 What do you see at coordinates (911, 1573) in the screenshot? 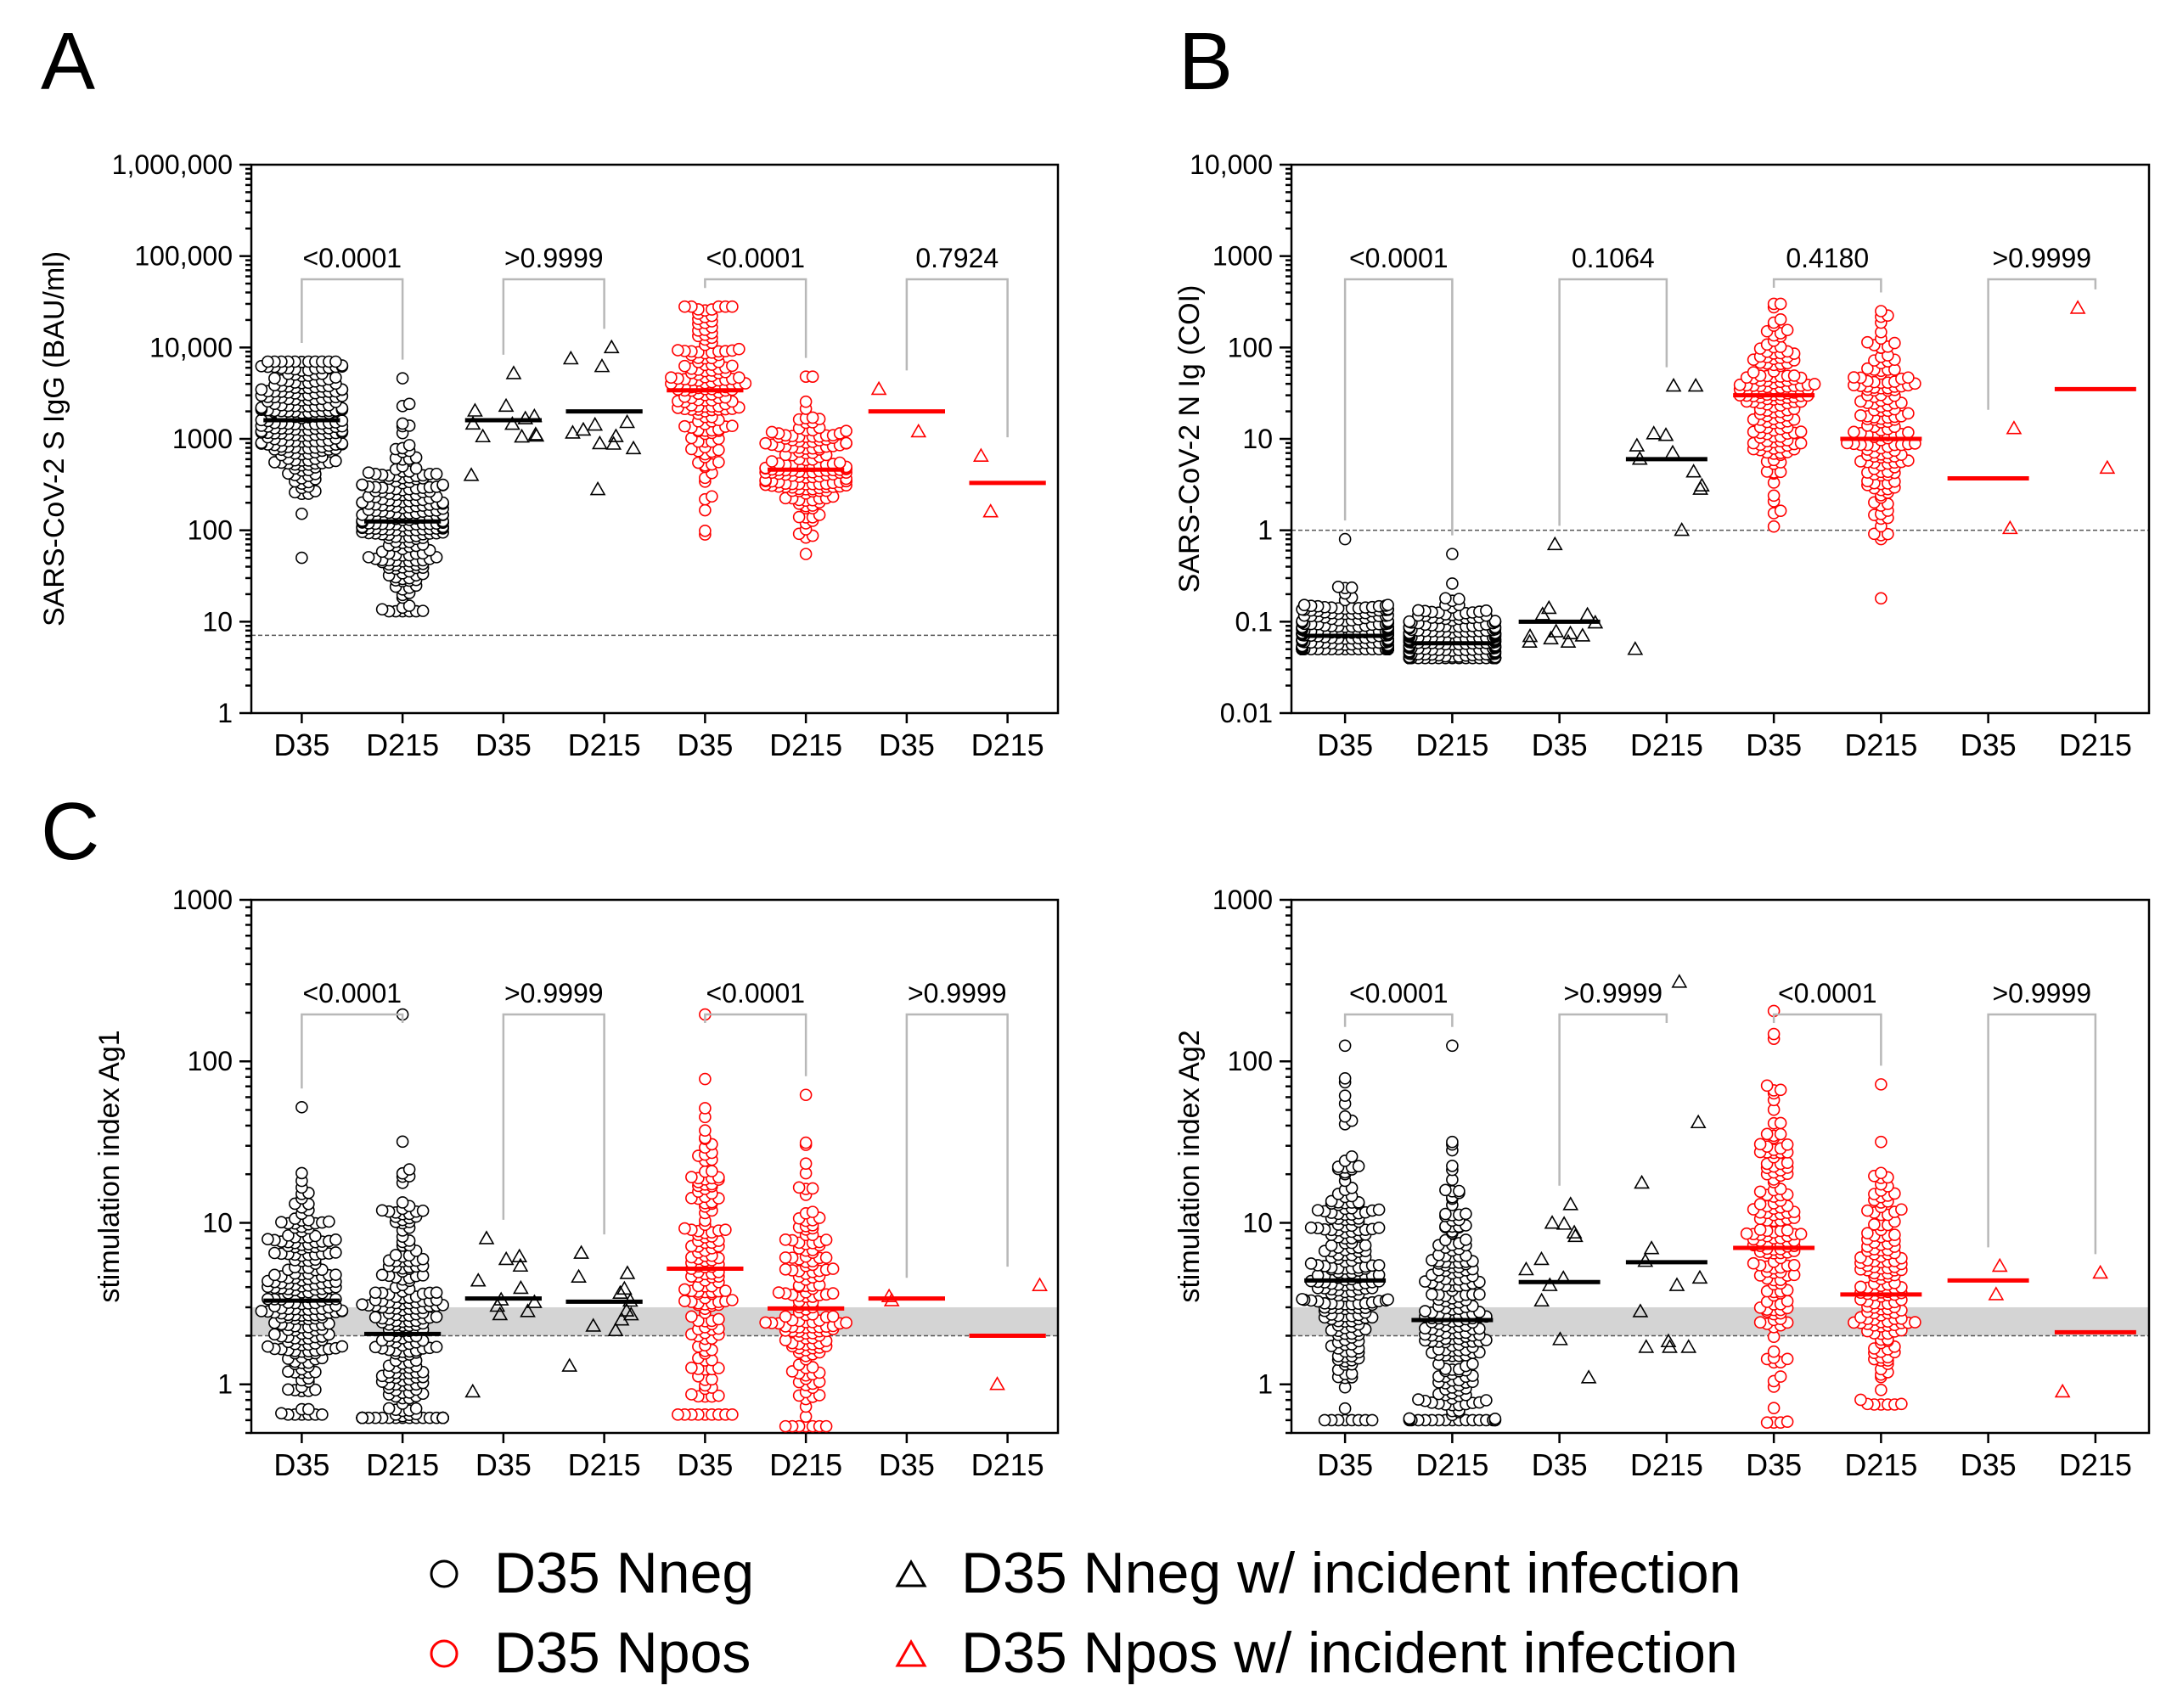
I see `legend-marker-d35-nneg-infection` at bounding box center [911, 1573].